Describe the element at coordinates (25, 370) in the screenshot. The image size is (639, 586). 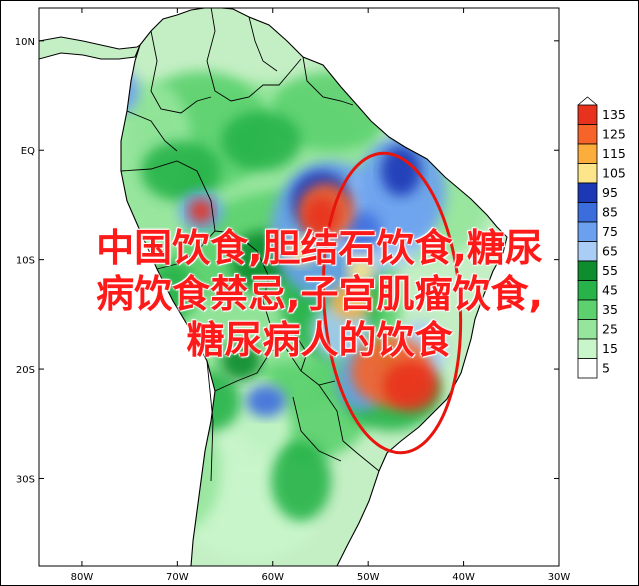
I see `lat-label: 20S` at that location.